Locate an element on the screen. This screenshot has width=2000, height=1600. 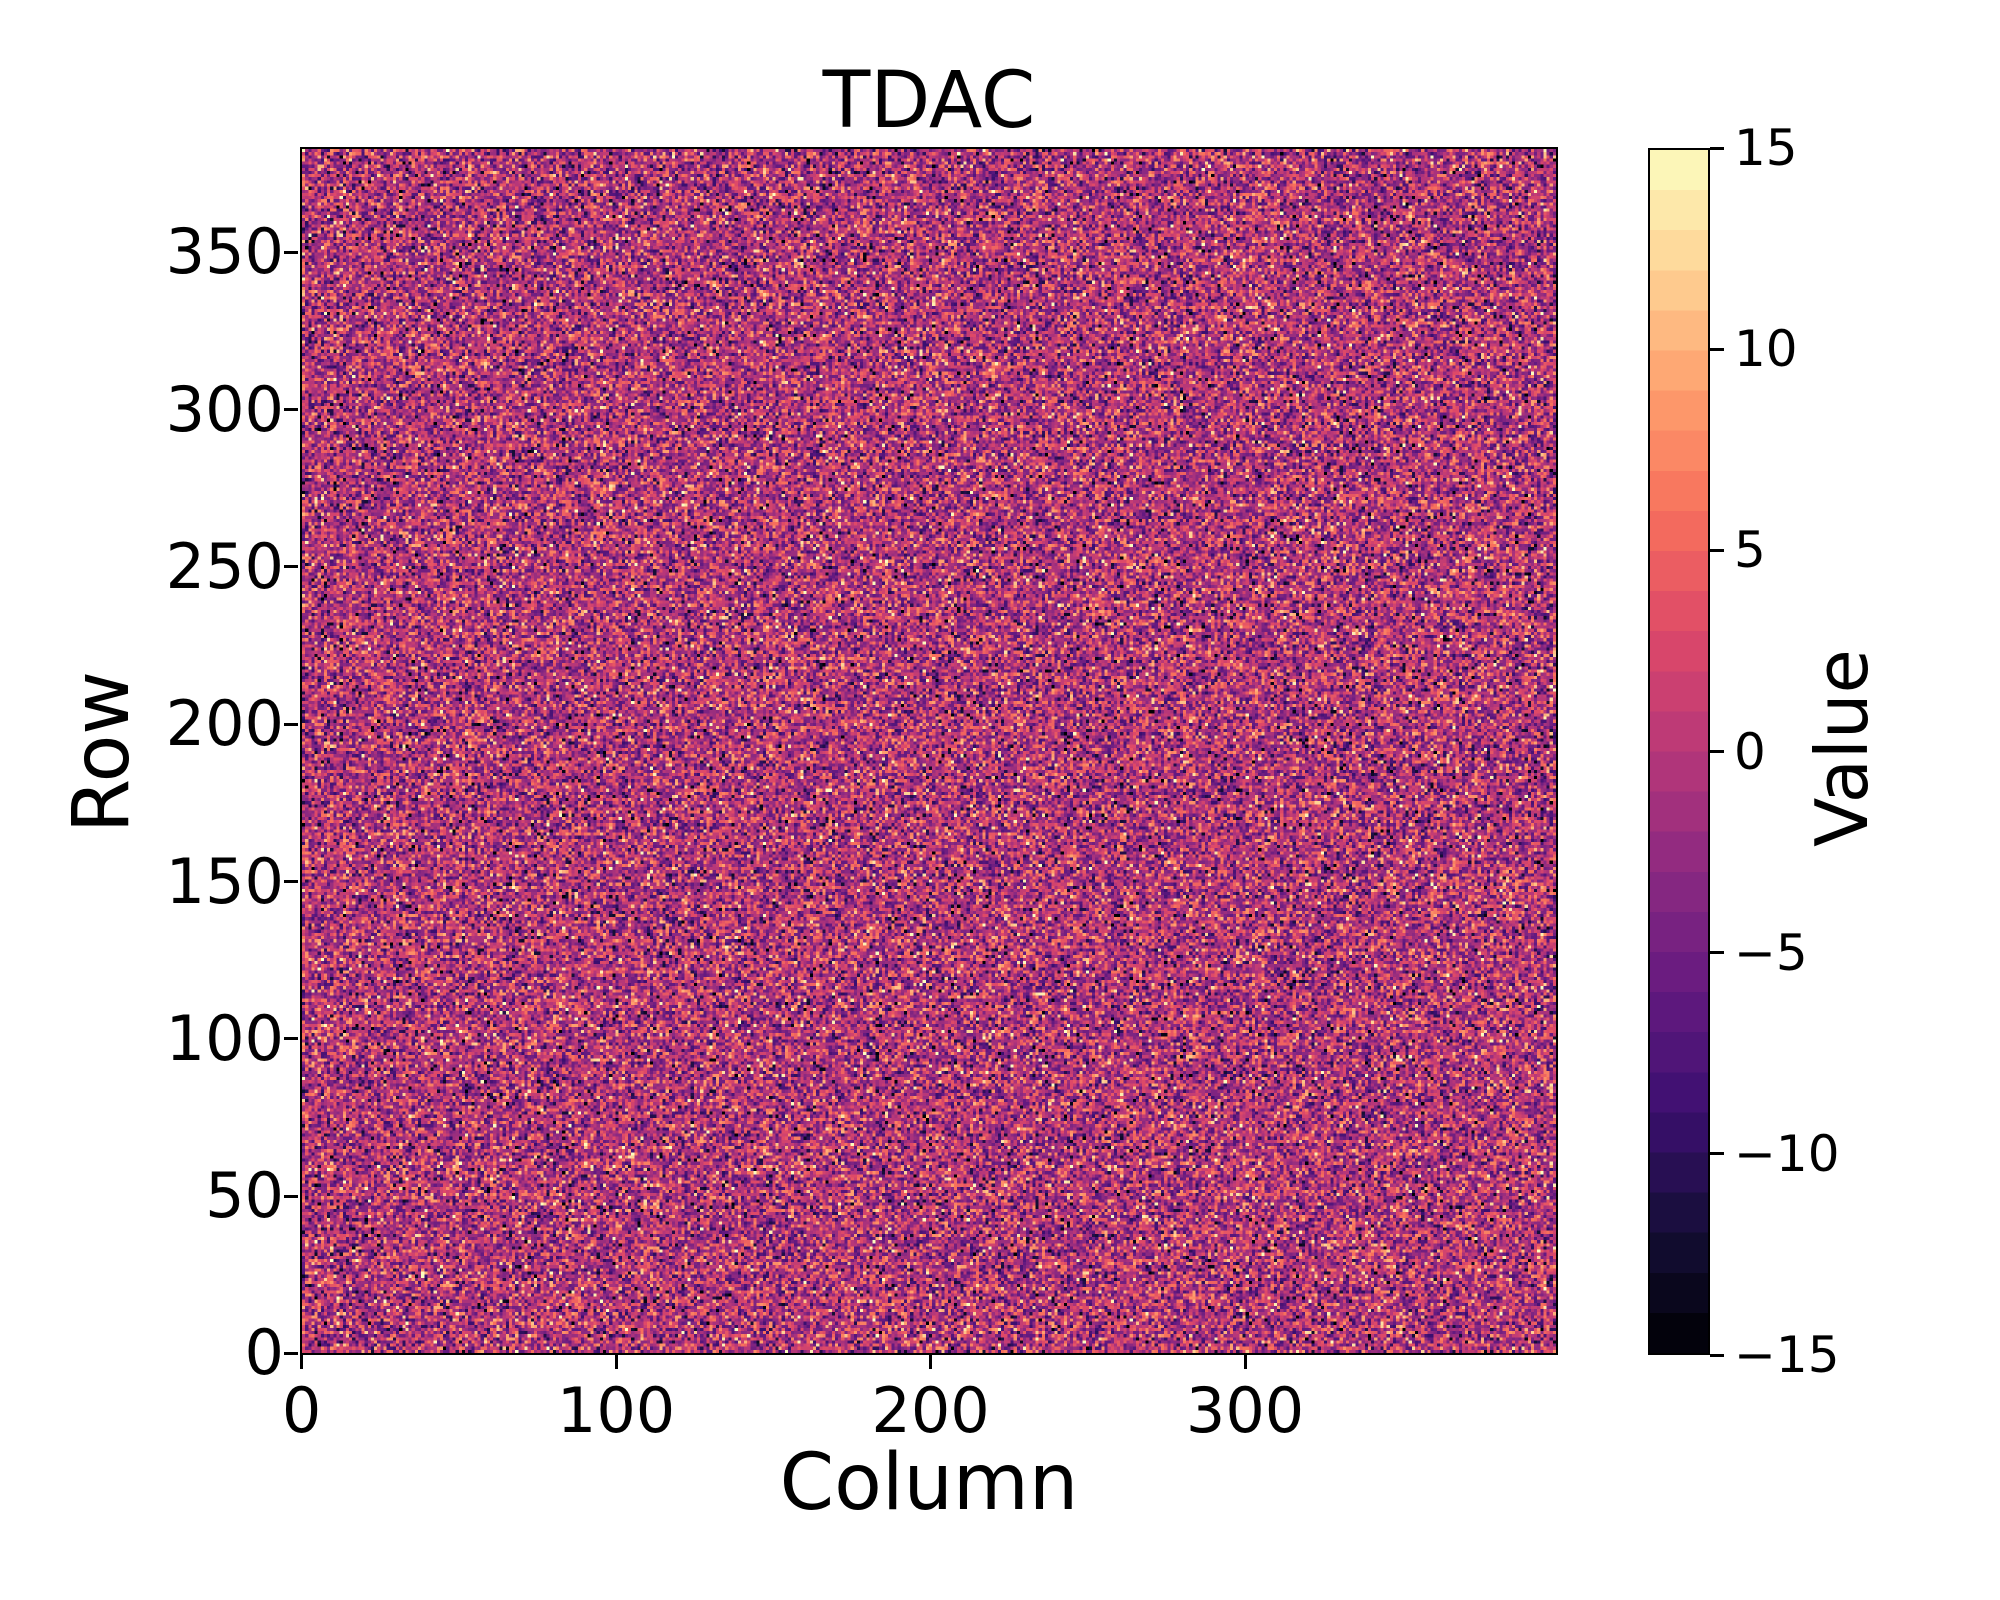
y-axis-label: Row is located at coordinates (102, 752).